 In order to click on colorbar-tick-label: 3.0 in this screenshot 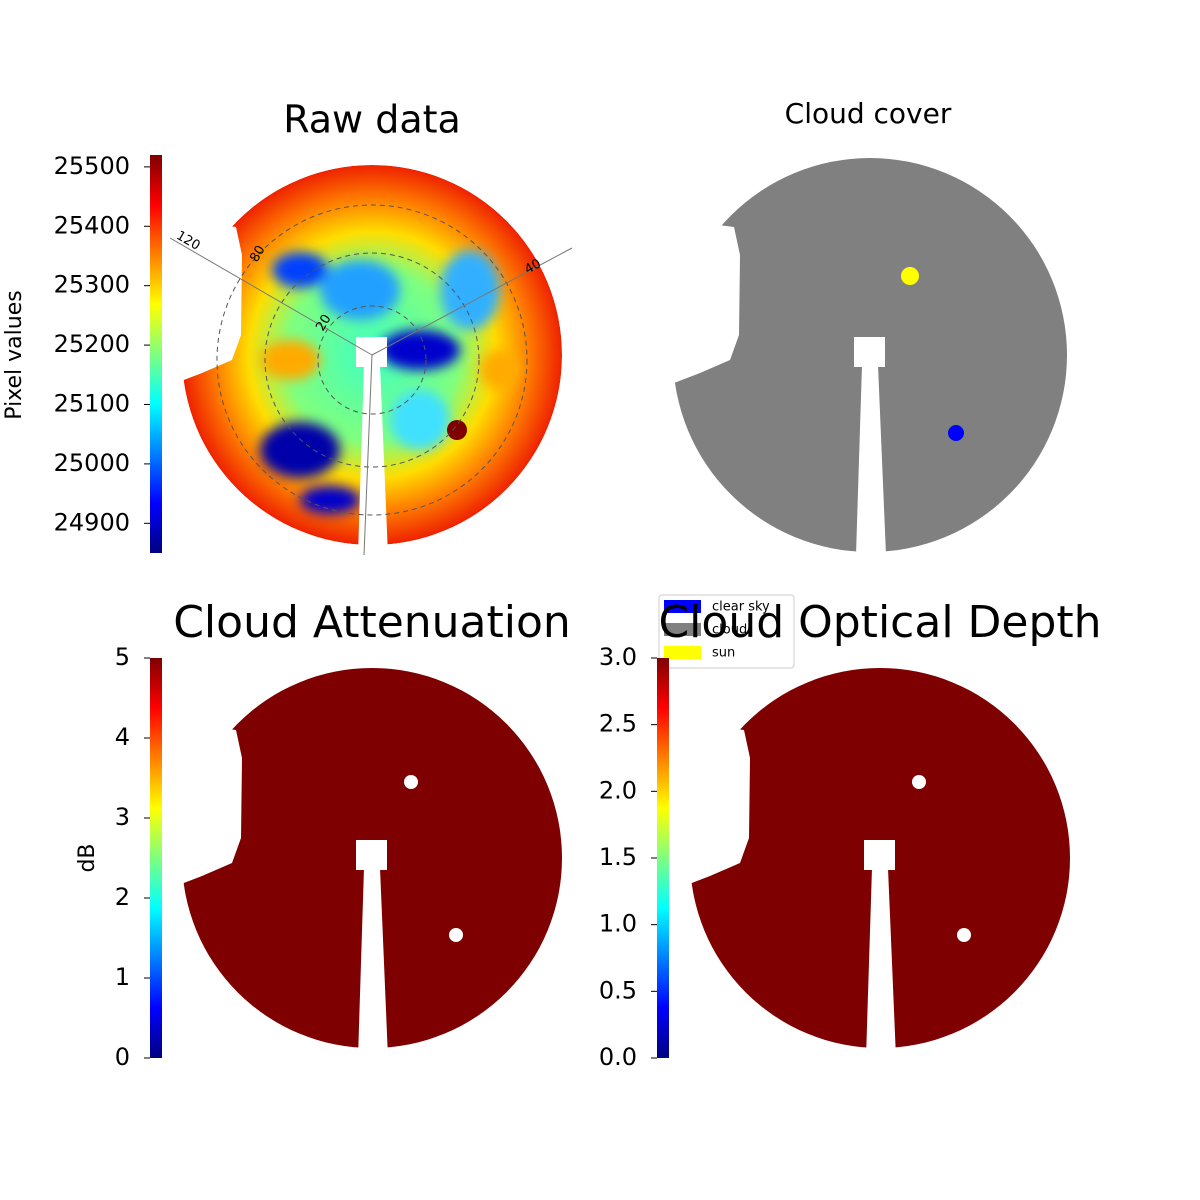, I will do `click(618, 657)`.